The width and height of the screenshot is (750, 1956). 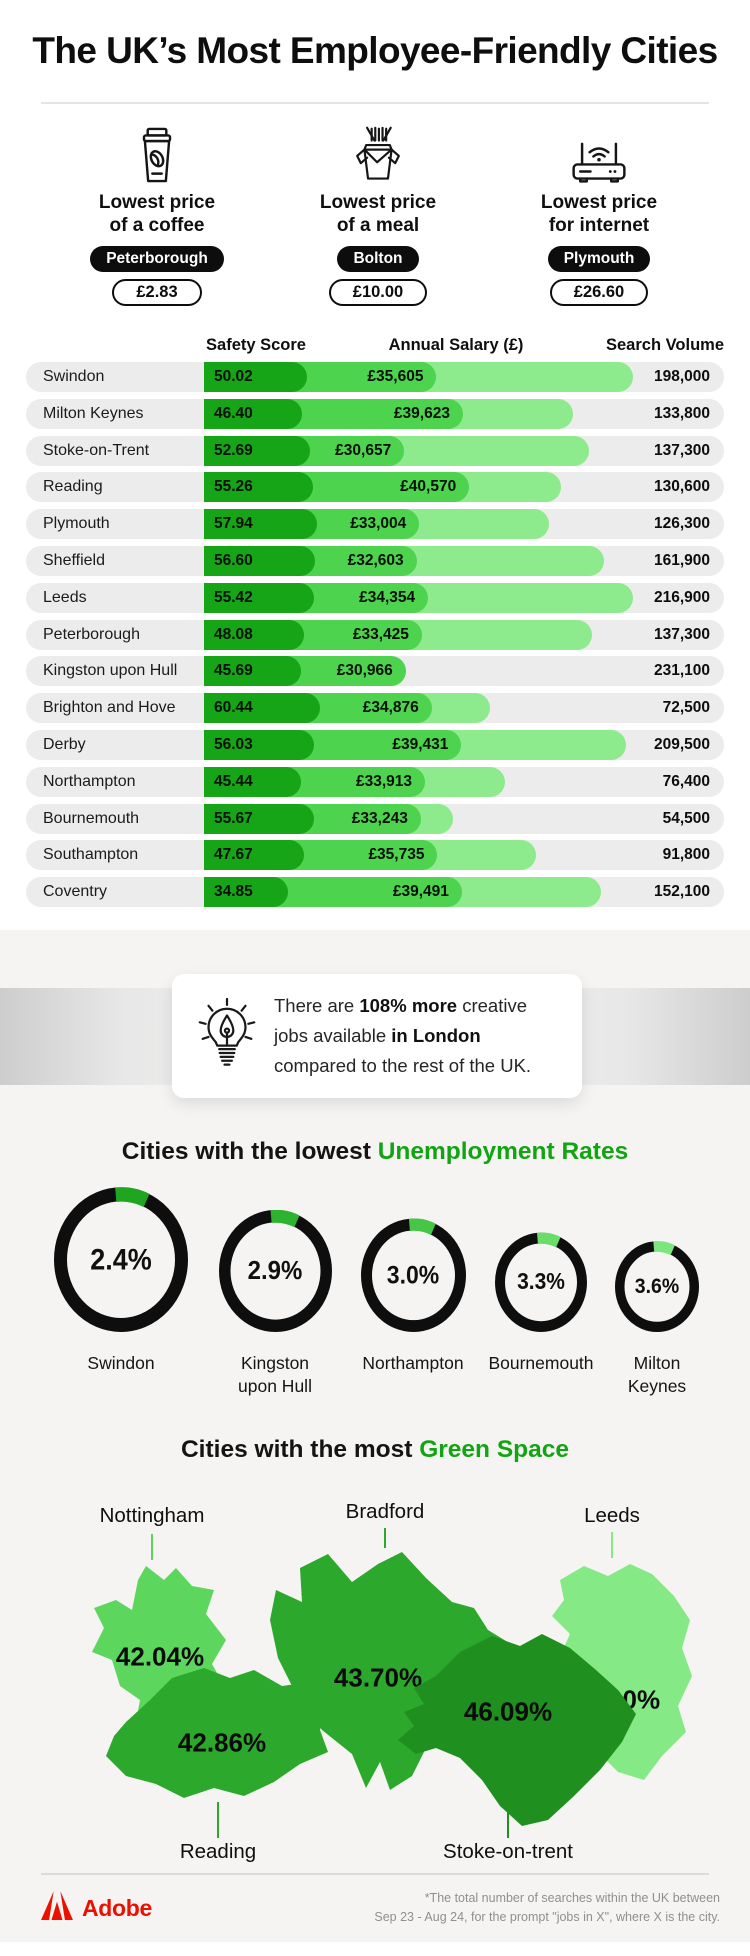 What do you see at coordinates (65, 597) in the screenshot?
I see `row-city-label: Leeds` at bounding box center [65, 597].